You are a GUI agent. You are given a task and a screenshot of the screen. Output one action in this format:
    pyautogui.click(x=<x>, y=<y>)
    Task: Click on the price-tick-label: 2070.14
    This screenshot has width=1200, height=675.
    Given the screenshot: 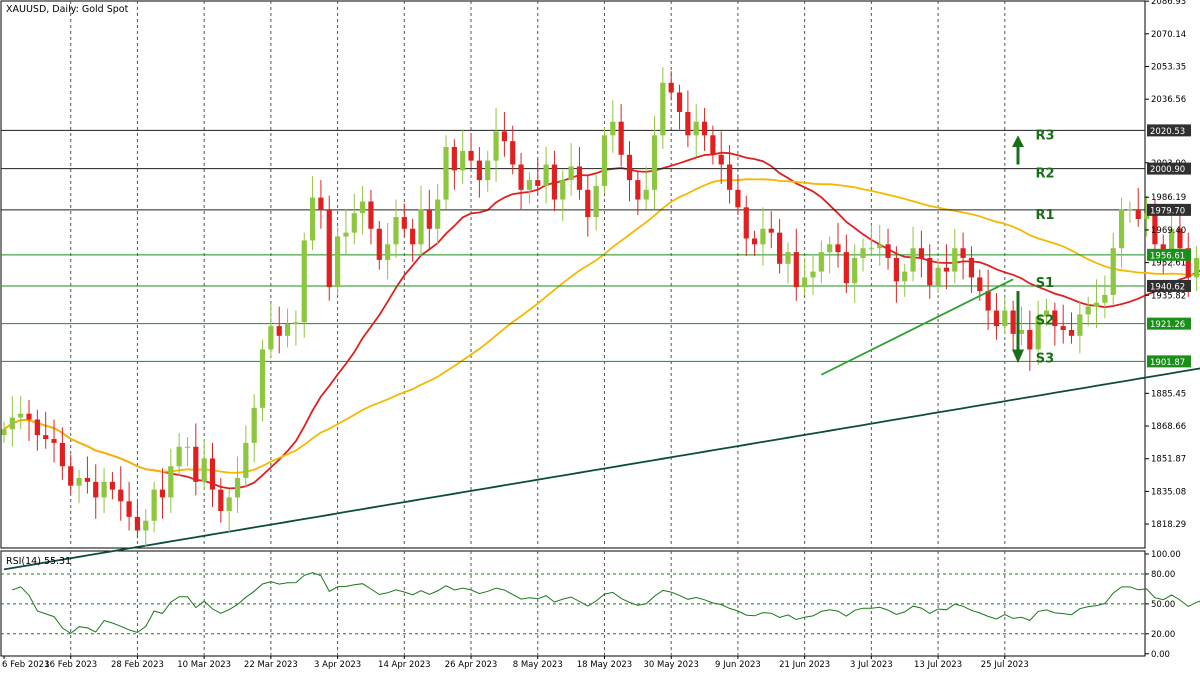 What is the action you would take?
    pyautogui.click(x=1168, y=35)
    